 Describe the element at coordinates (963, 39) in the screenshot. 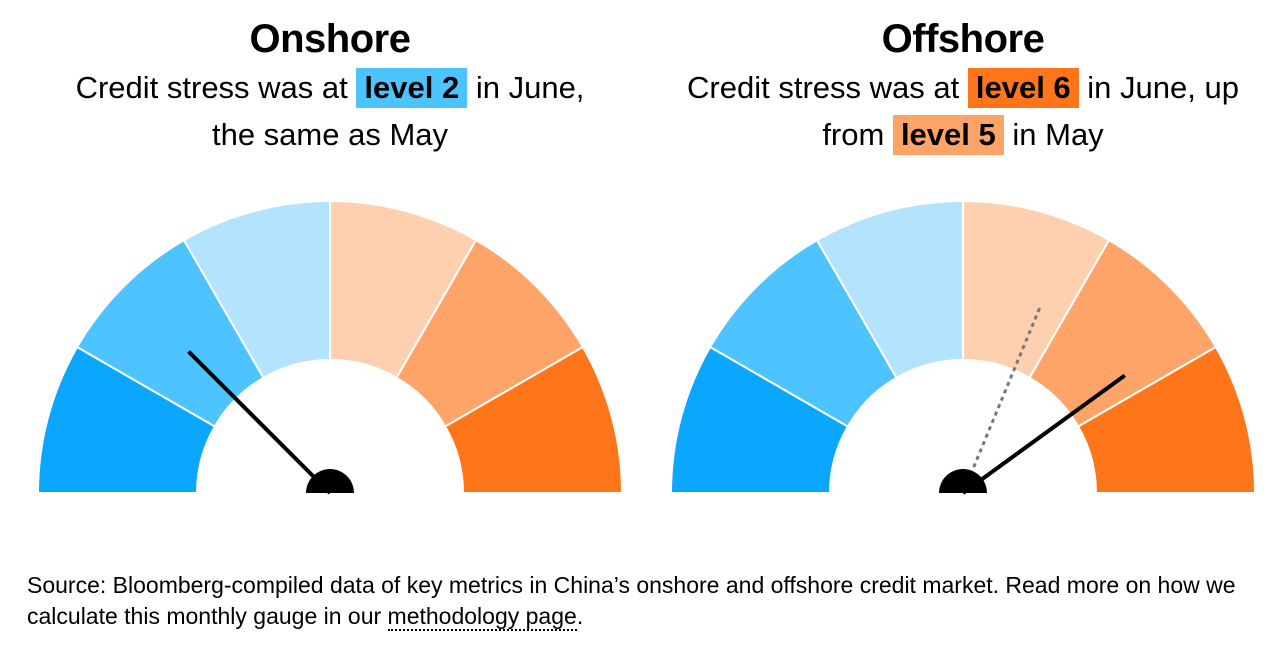

I see `chart-title: Offshore` at that location.